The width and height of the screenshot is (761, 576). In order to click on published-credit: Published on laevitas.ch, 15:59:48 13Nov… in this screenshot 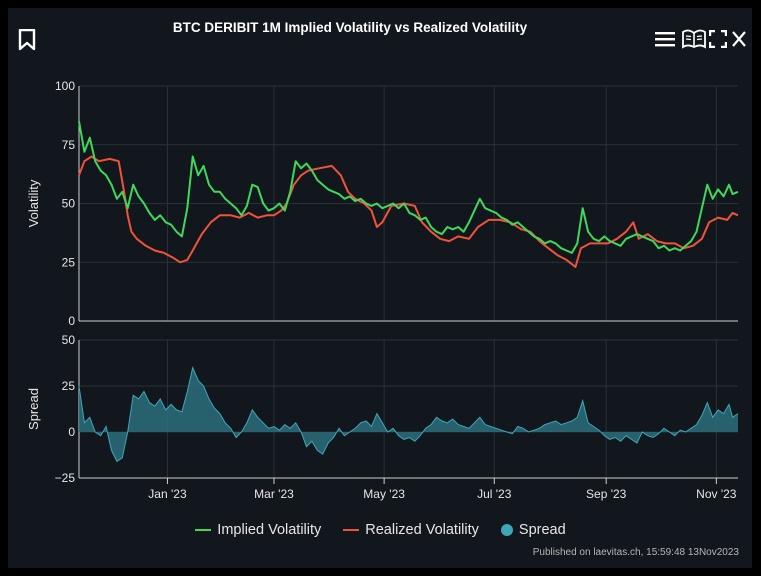, I will do `click(635, 552)`.